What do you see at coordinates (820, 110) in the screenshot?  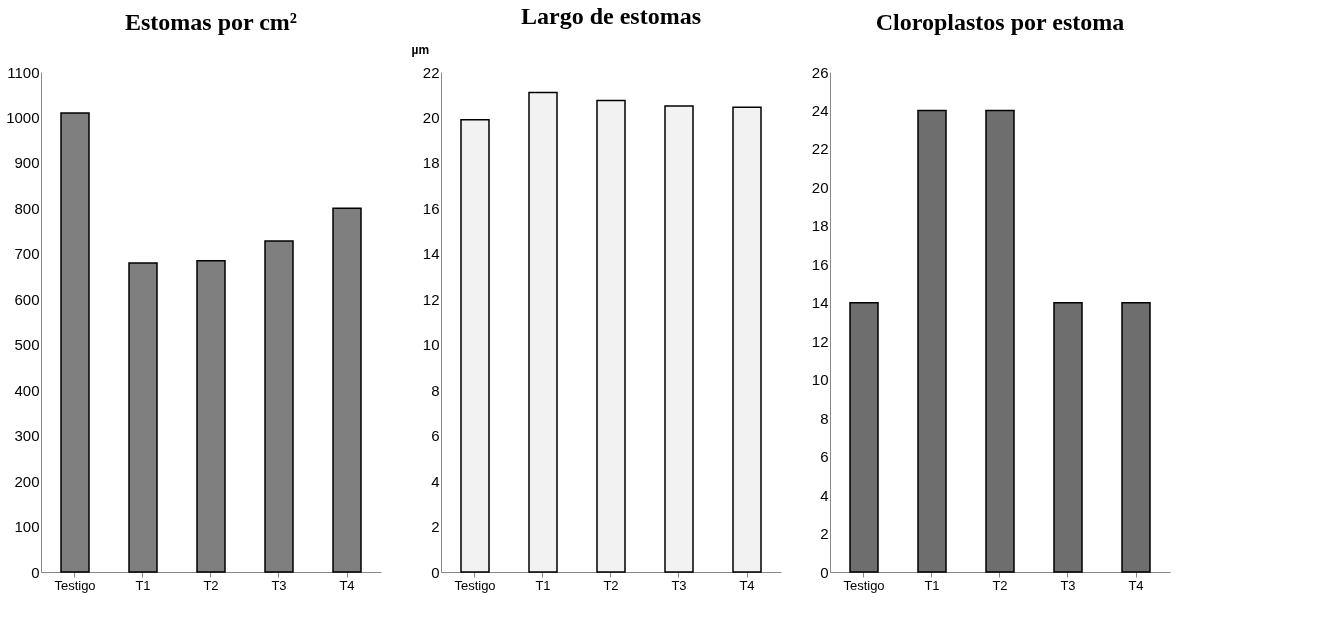 I see `y-tick-label: 24` at bounding box center [820, 110].